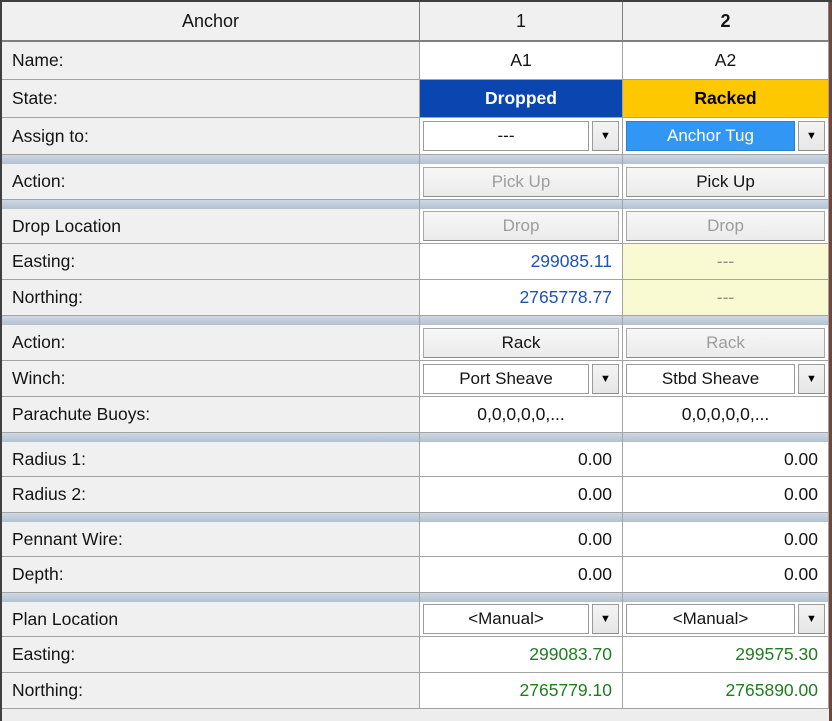  I want to click on name-label: Name:, so click(211, 61).